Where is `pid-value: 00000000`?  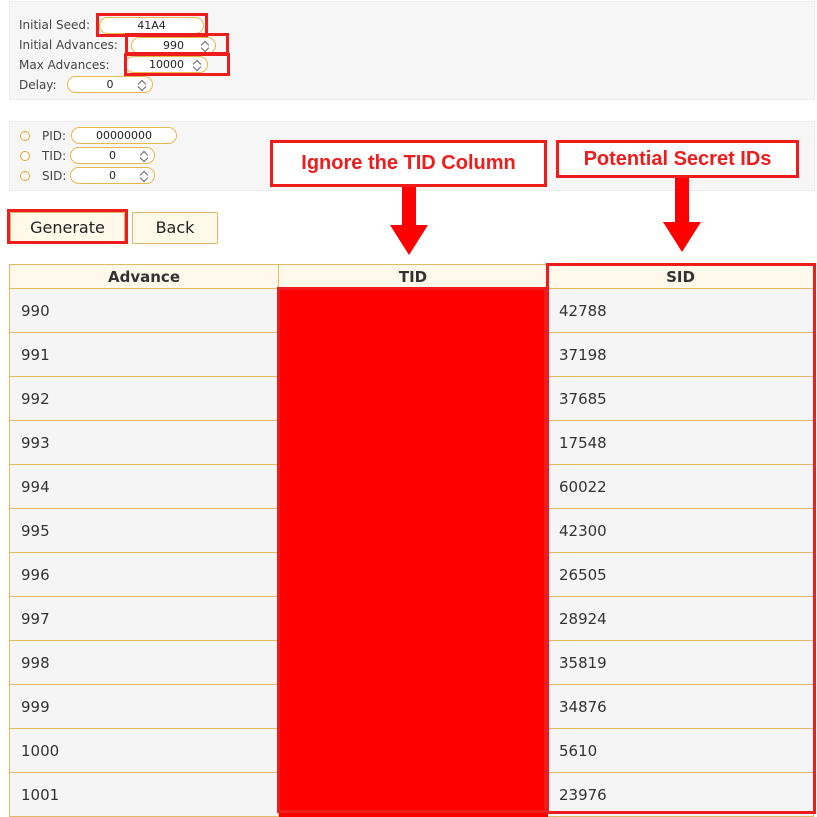 pid-value: 00000000 is located at coordinates (124, 135).